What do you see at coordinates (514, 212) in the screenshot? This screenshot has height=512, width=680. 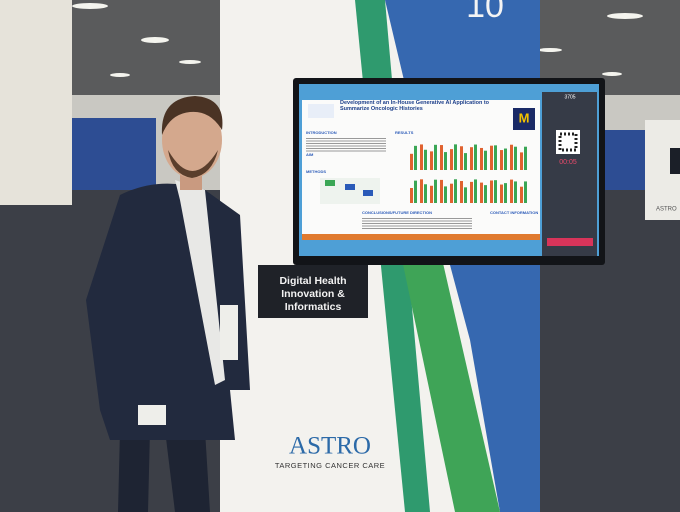 I see `section-heading: CONTACT INFORMATION` at bounding box center [514, 212].